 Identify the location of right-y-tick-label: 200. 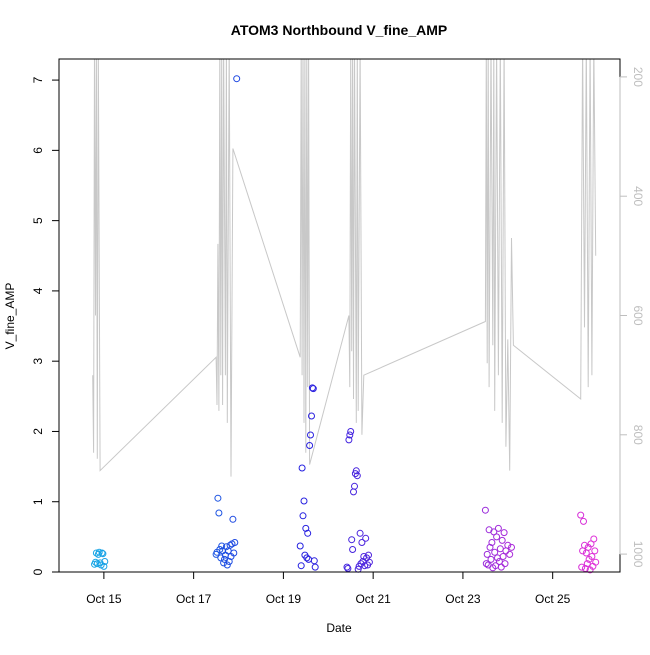
(638, 77).